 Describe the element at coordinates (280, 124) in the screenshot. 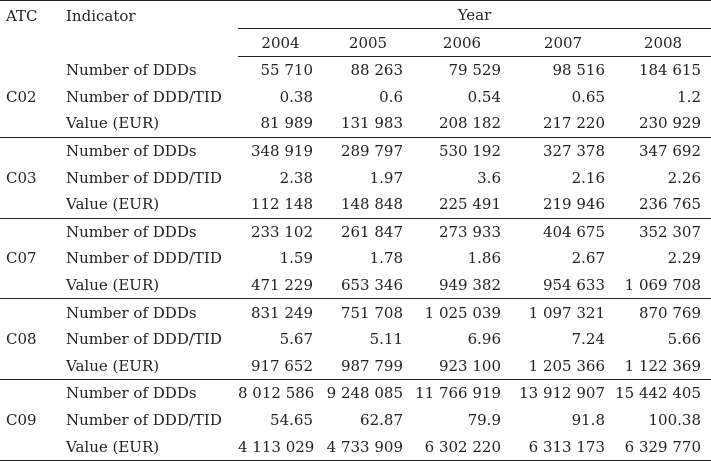

I see `value-cell: 81 989` at that location.